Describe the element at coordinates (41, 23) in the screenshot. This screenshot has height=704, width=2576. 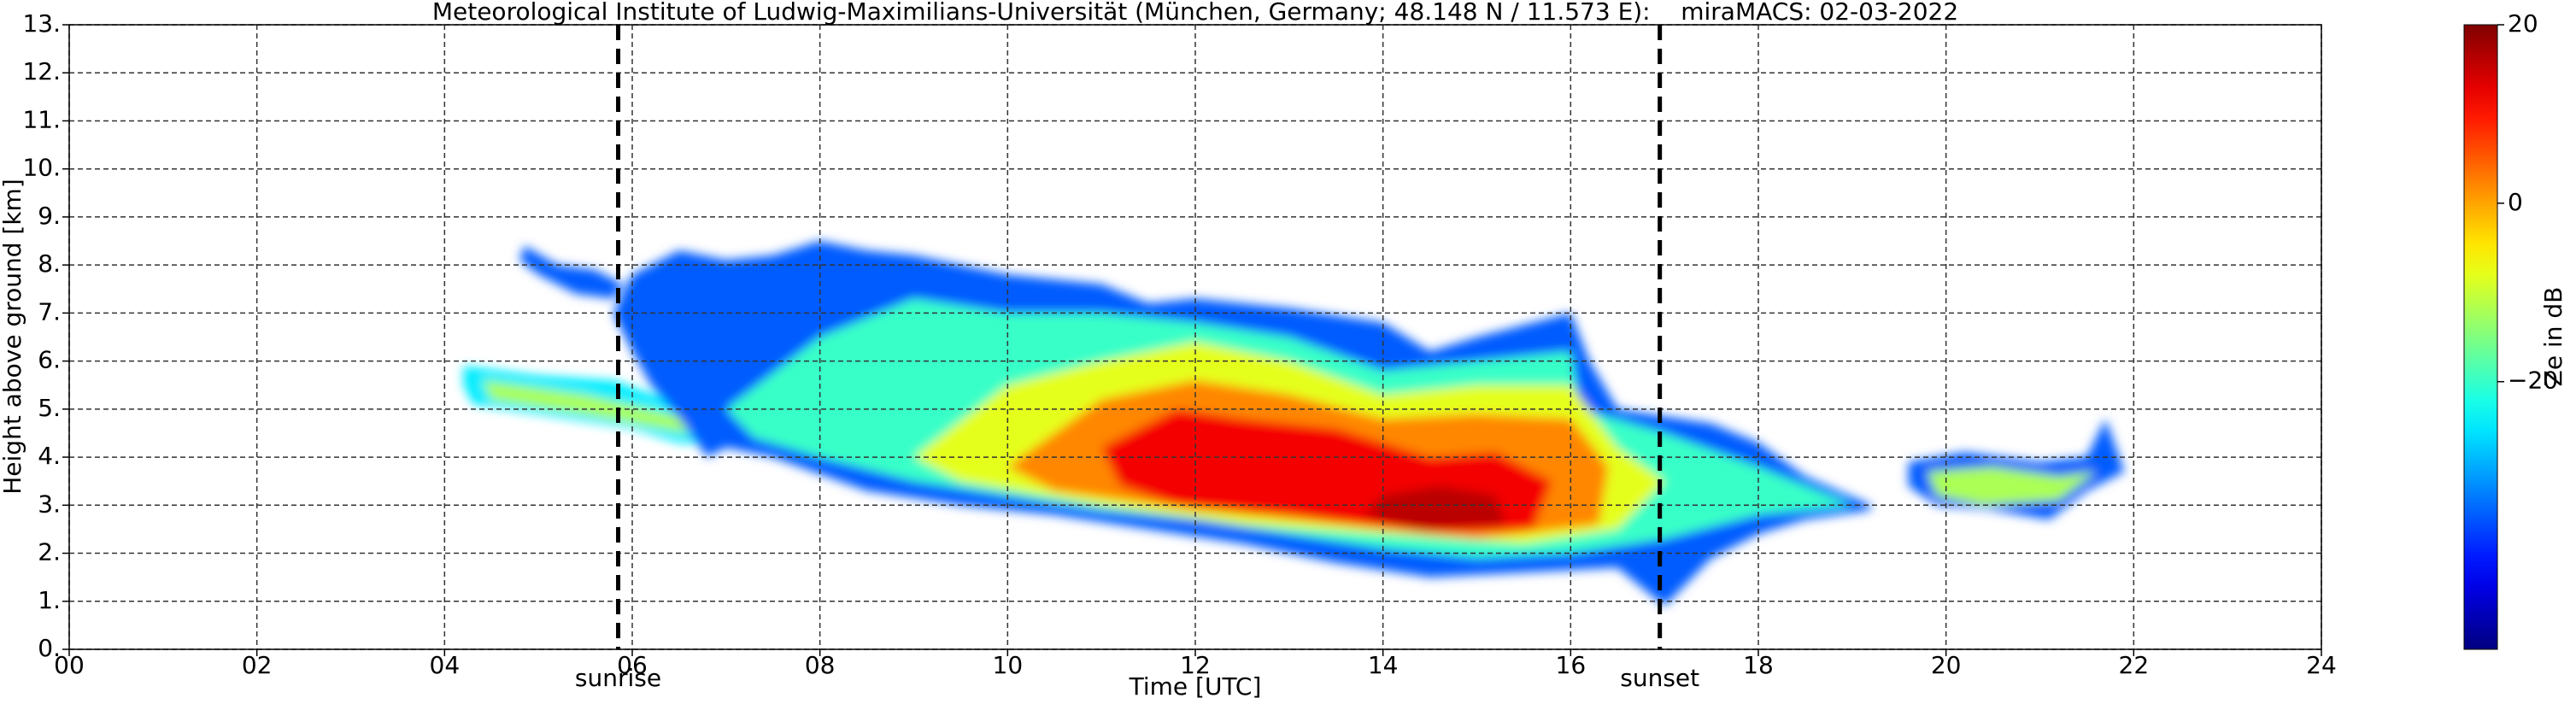
I see `y-tick-label: 13.` at that location.